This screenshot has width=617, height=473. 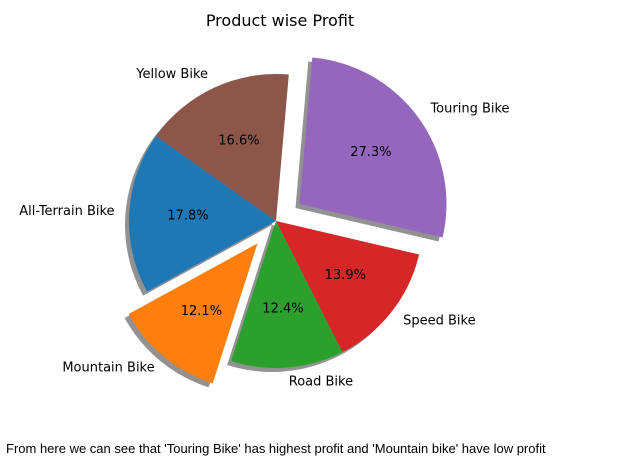 I want to click on pie-slice-mountain-bike, so click(x=193, y=313).